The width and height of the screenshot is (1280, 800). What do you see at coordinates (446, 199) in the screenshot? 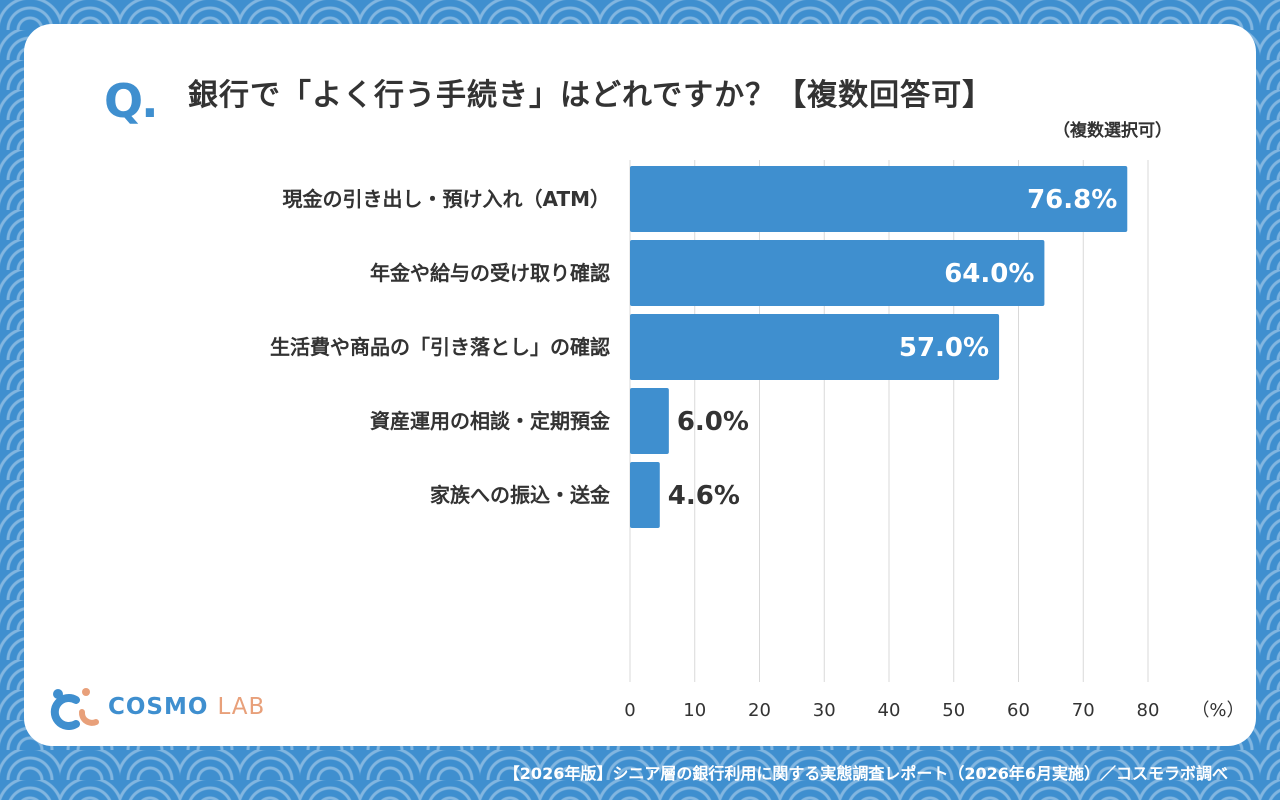
I see `category-label: 現金の引き出し・預け入れ（ATM）` at bounding box center [446, 199].